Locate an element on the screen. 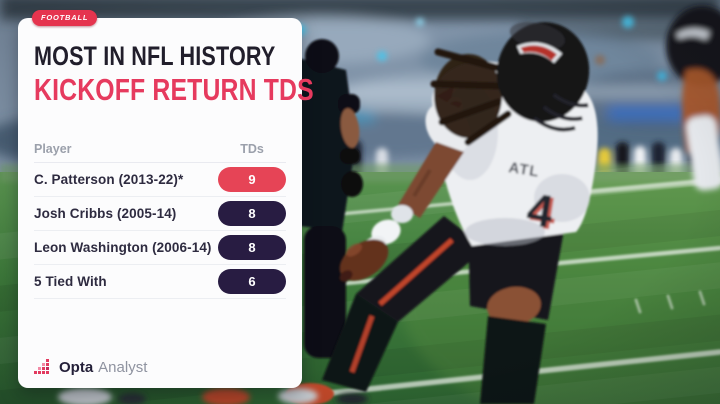 This screenshot has height=404, width=720. table-row: Josh Cribbs (2005-14) 8 is located at coordinates (160, 214).